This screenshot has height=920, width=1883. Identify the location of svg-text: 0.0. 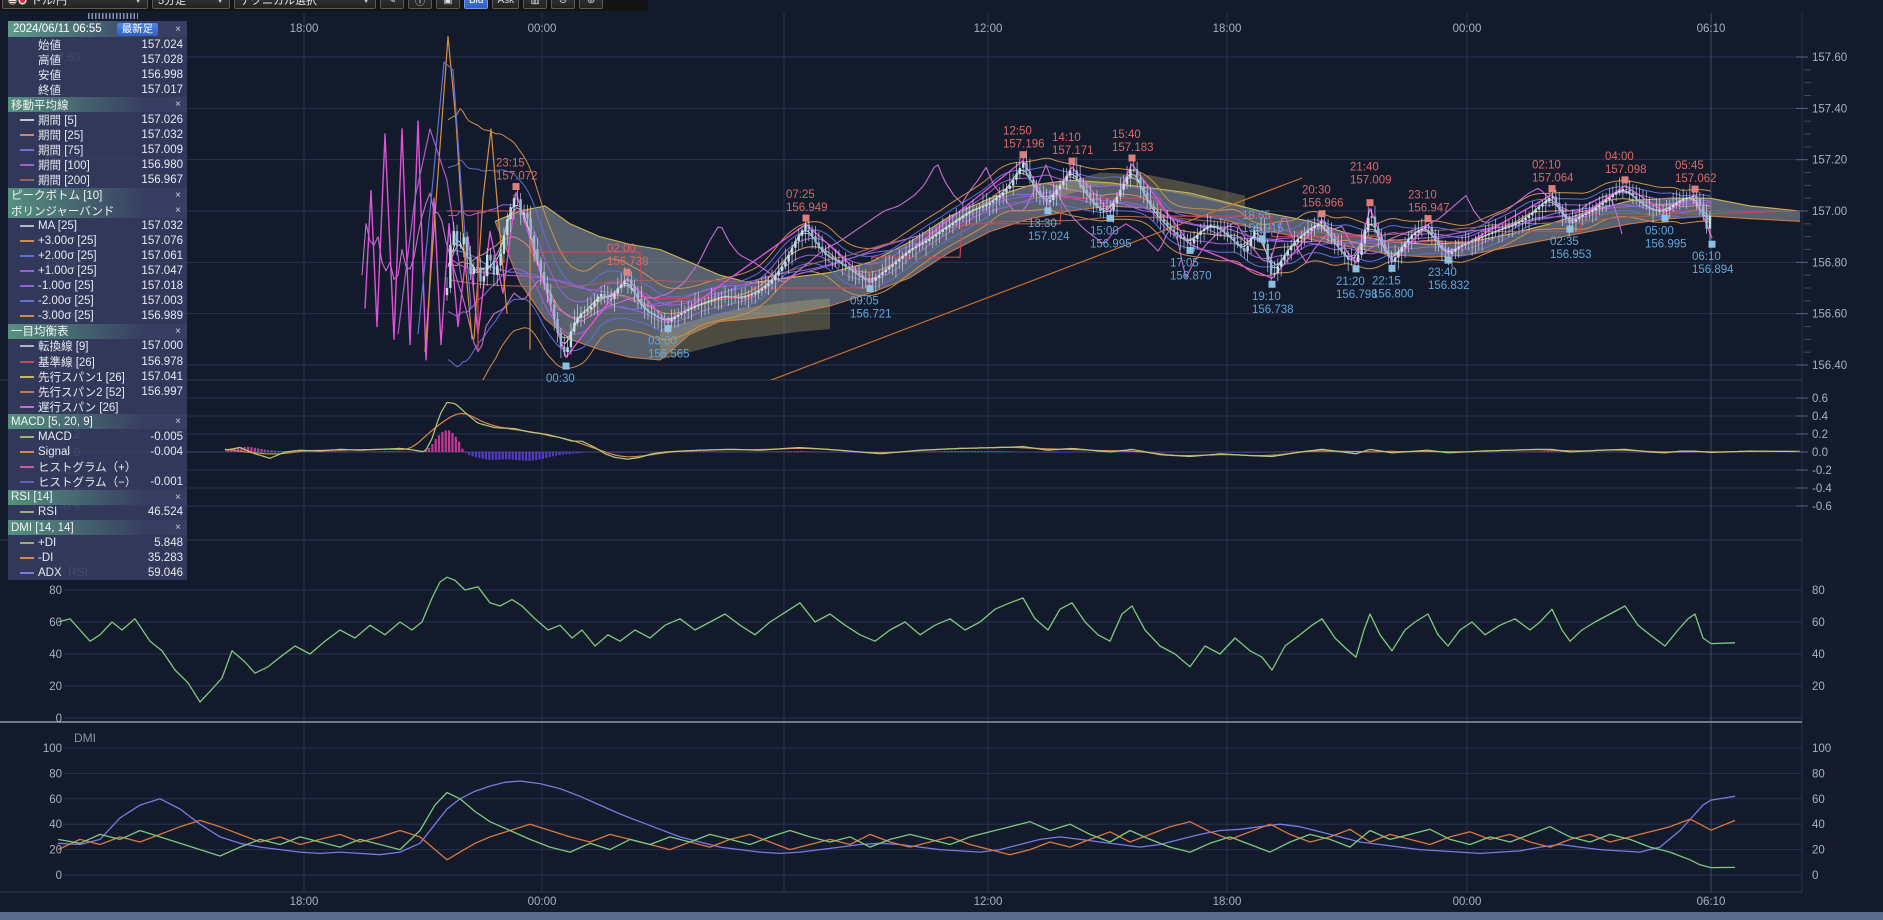
(1820, 453).